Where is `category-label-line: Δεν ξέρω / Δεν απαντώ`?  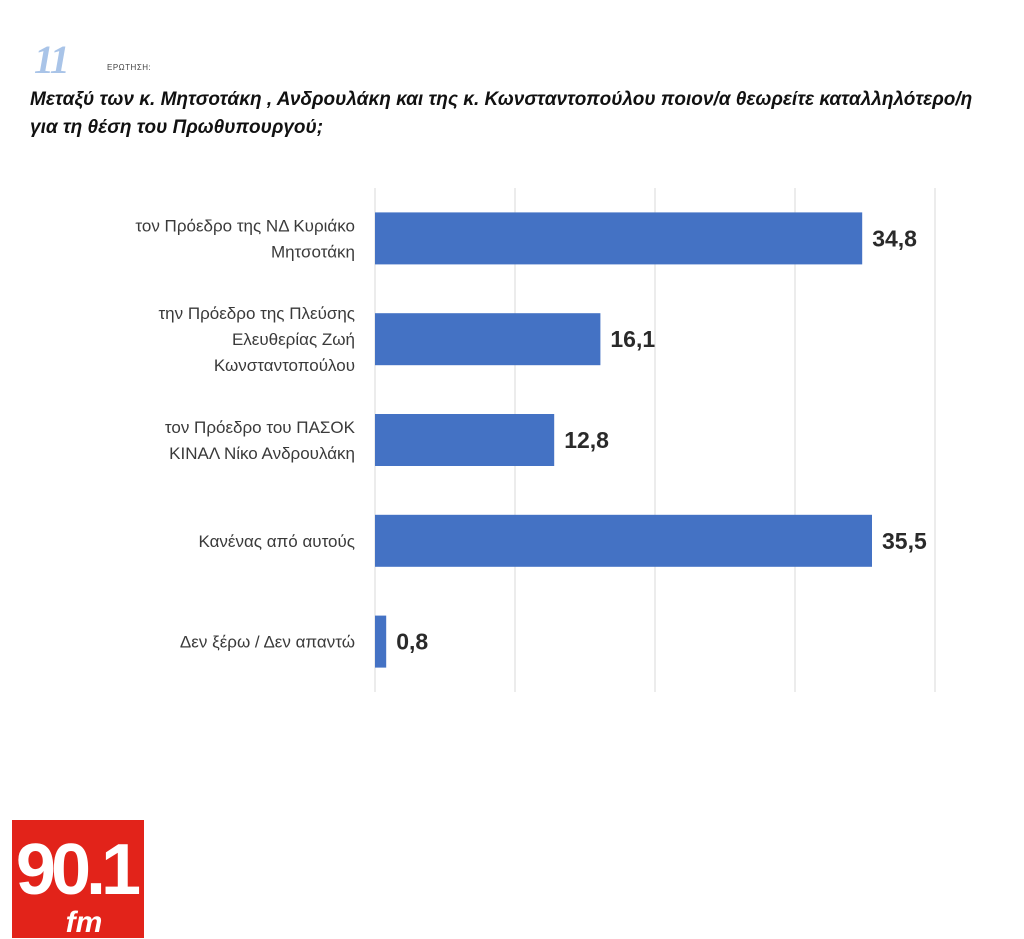
category-label-line: Δεν ξέρω / Δεν απαντώ is located at coordinates (267, 642).